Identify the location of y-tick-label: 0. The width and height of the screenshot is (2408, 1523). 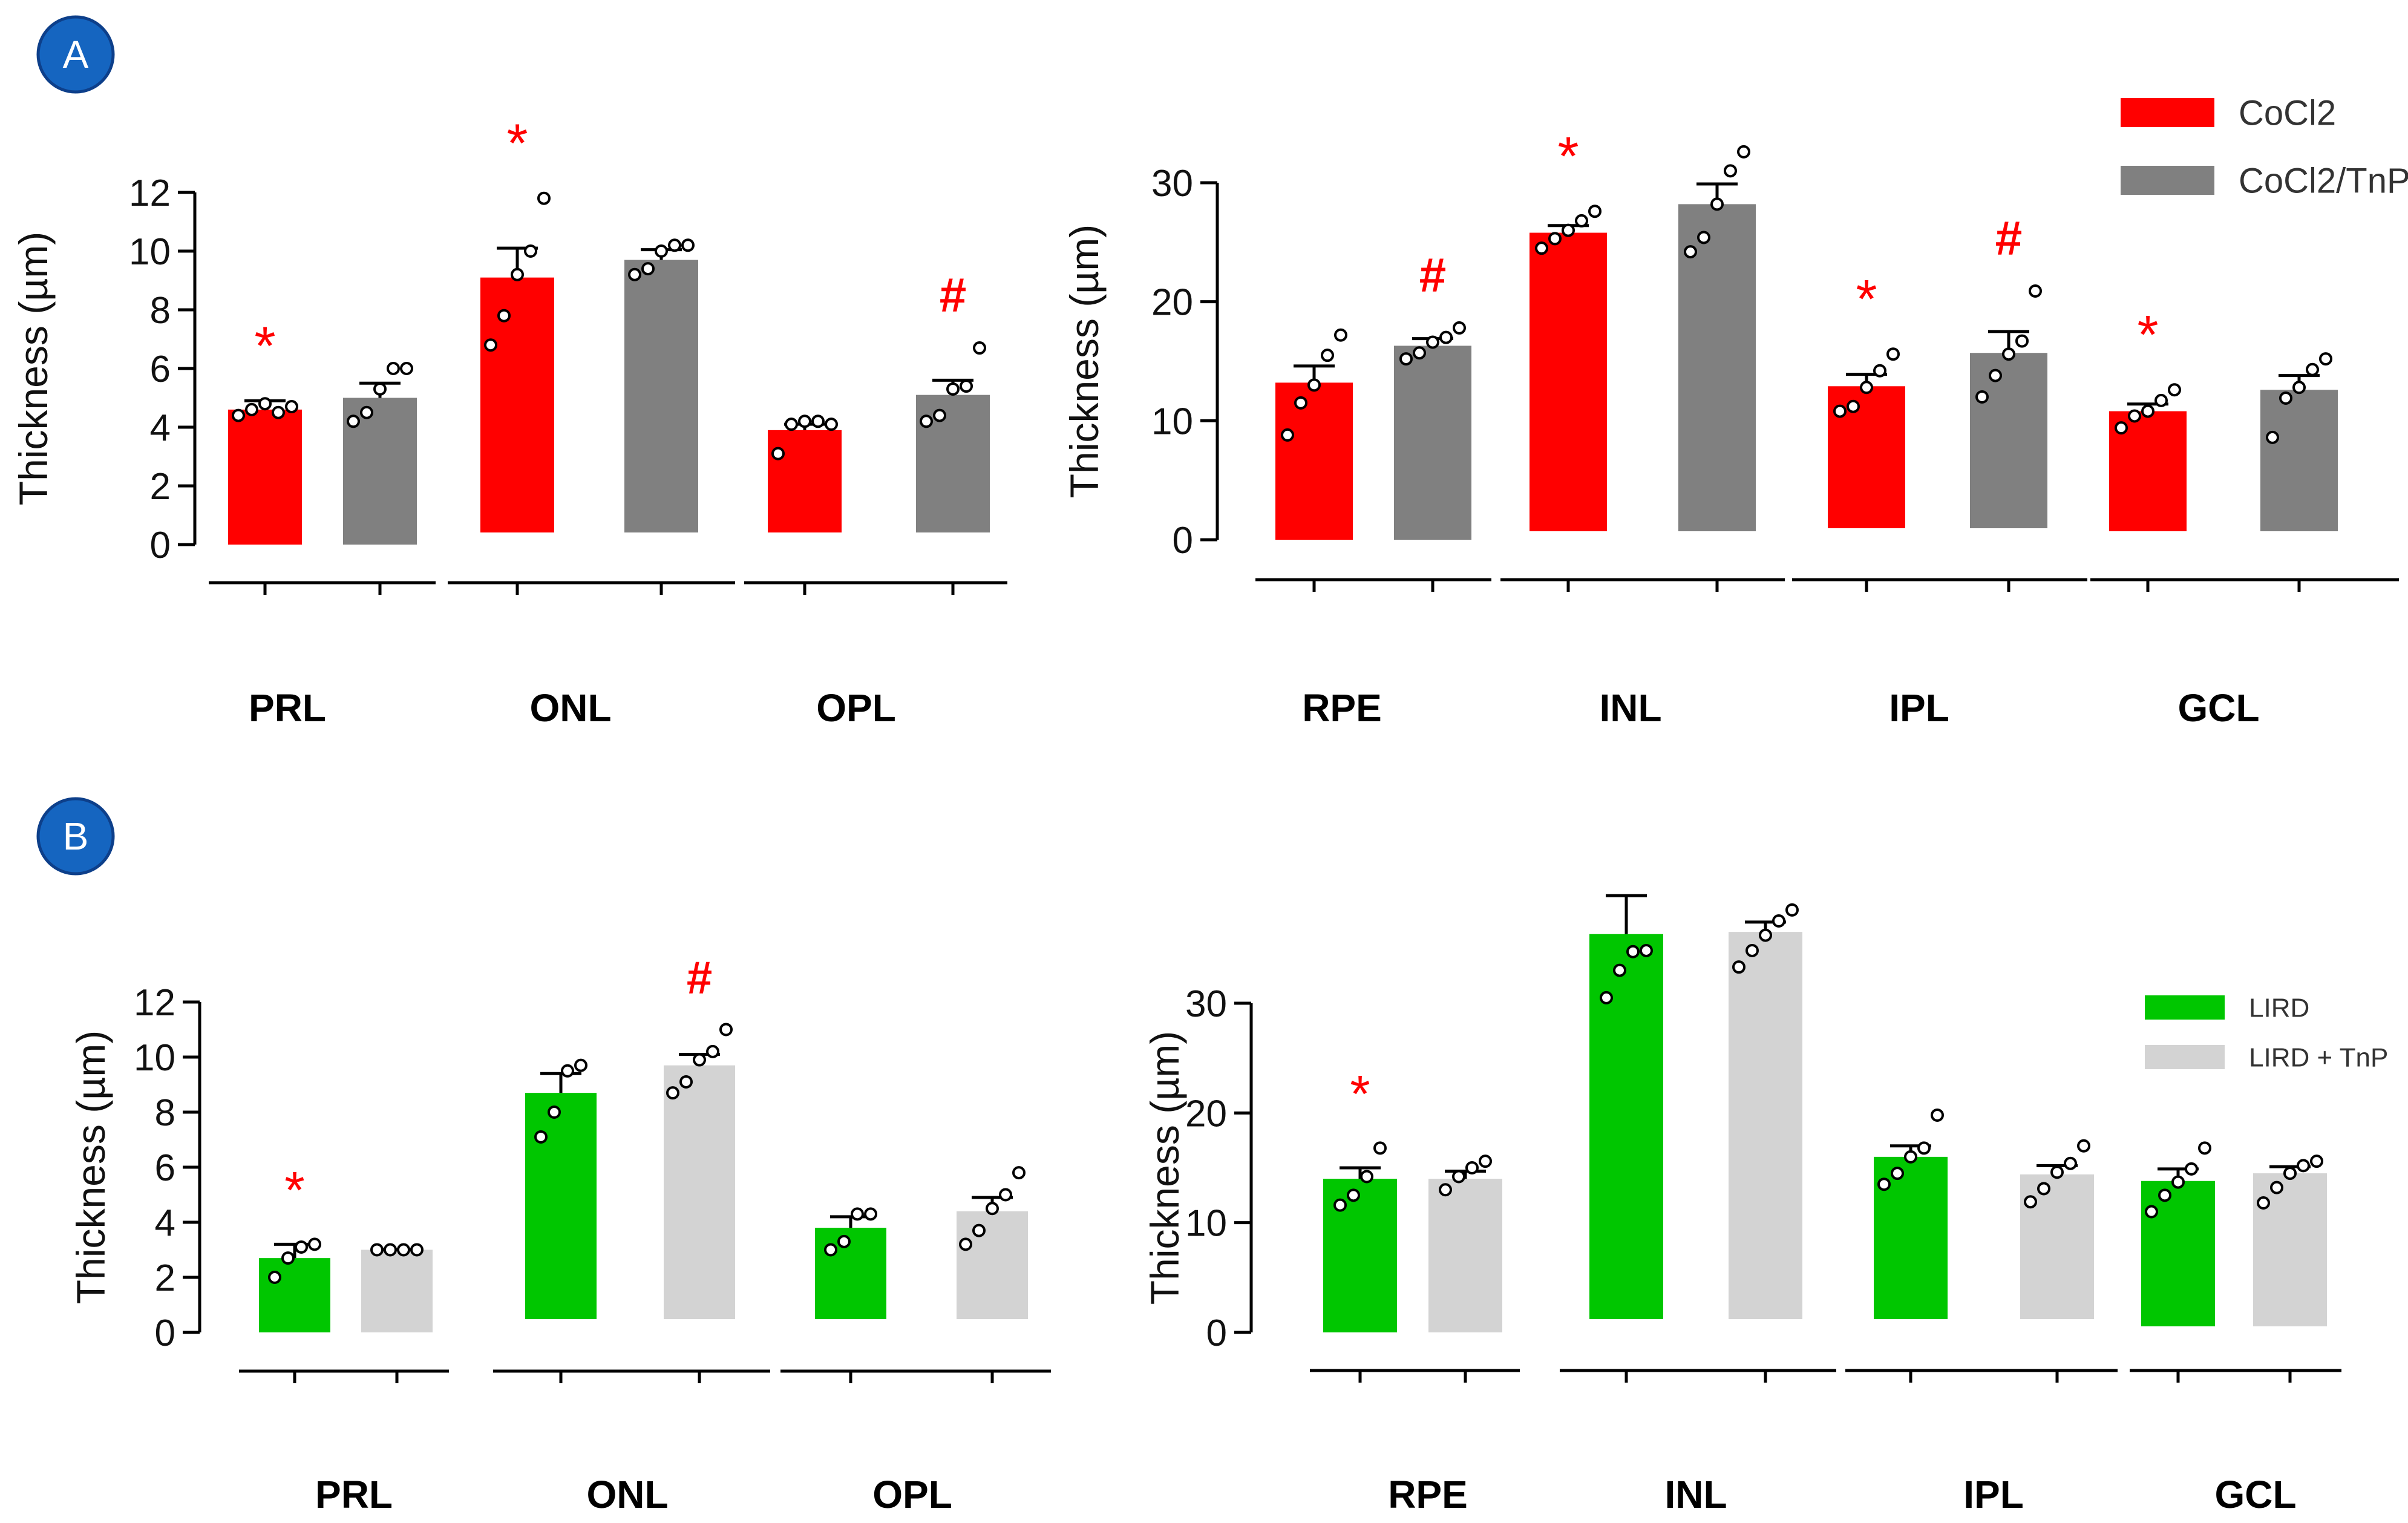
(160, 546).